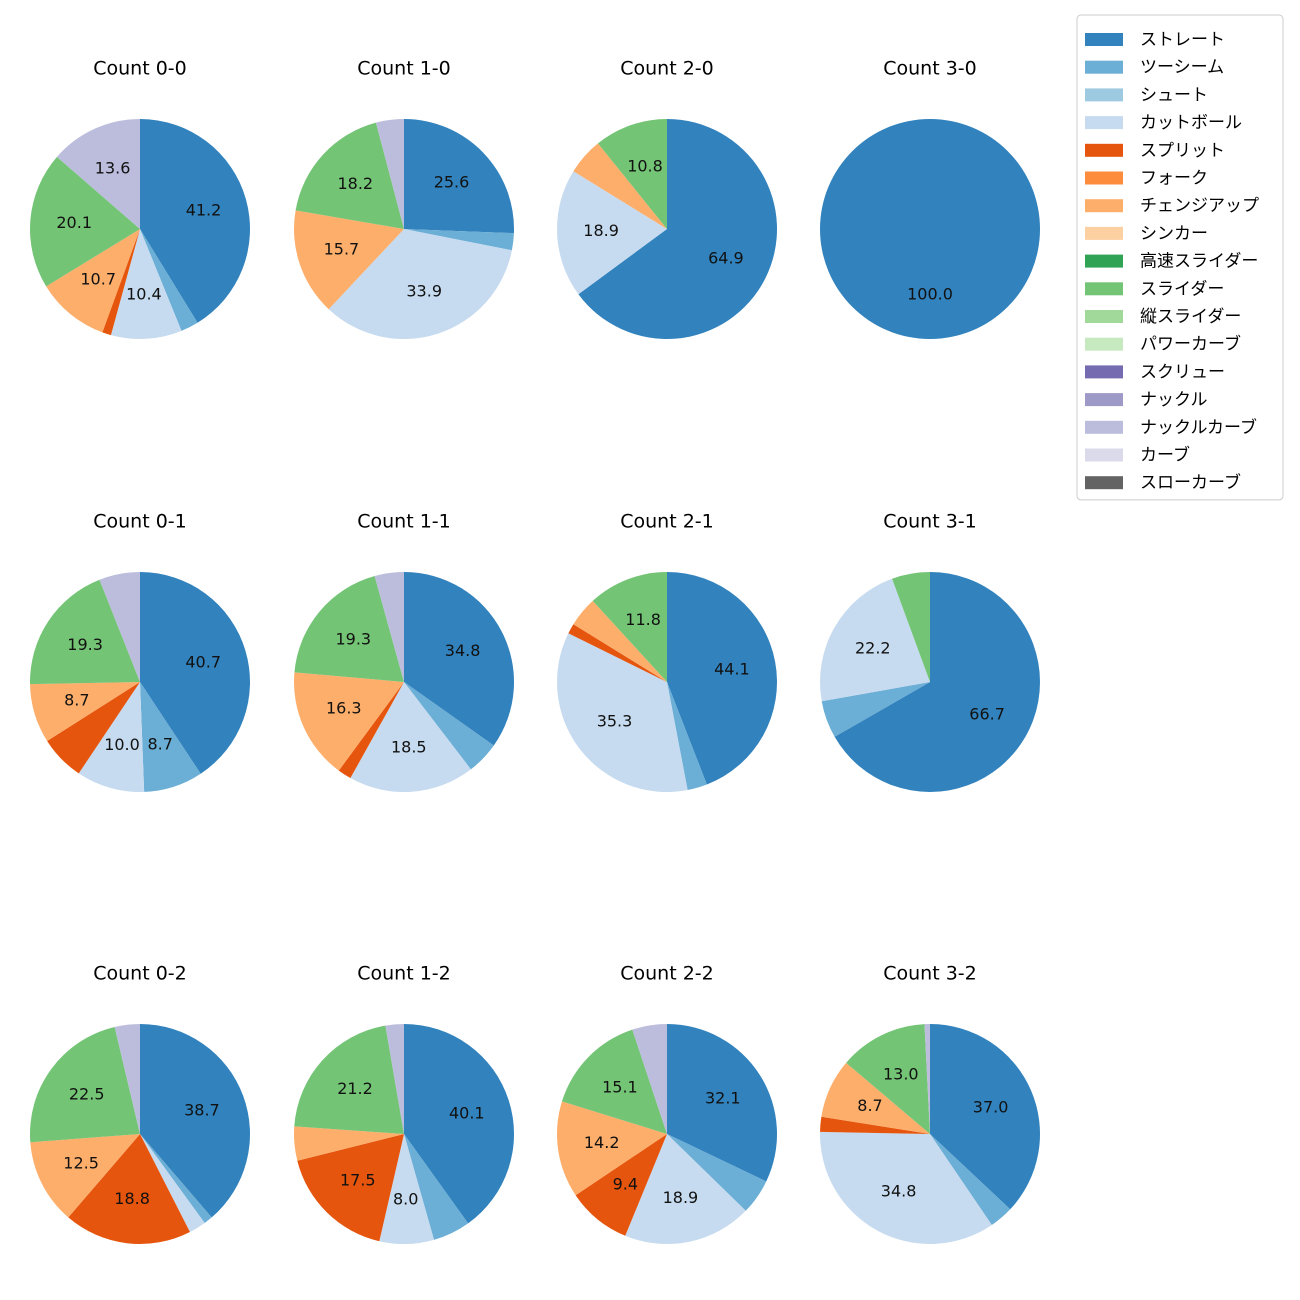 This screenshot has width=1300, height=1300. What do you see at coordinates (405, 1199) in the screenshot?
I see `slice-label: 8.0` at bounding box center [405, 1199].